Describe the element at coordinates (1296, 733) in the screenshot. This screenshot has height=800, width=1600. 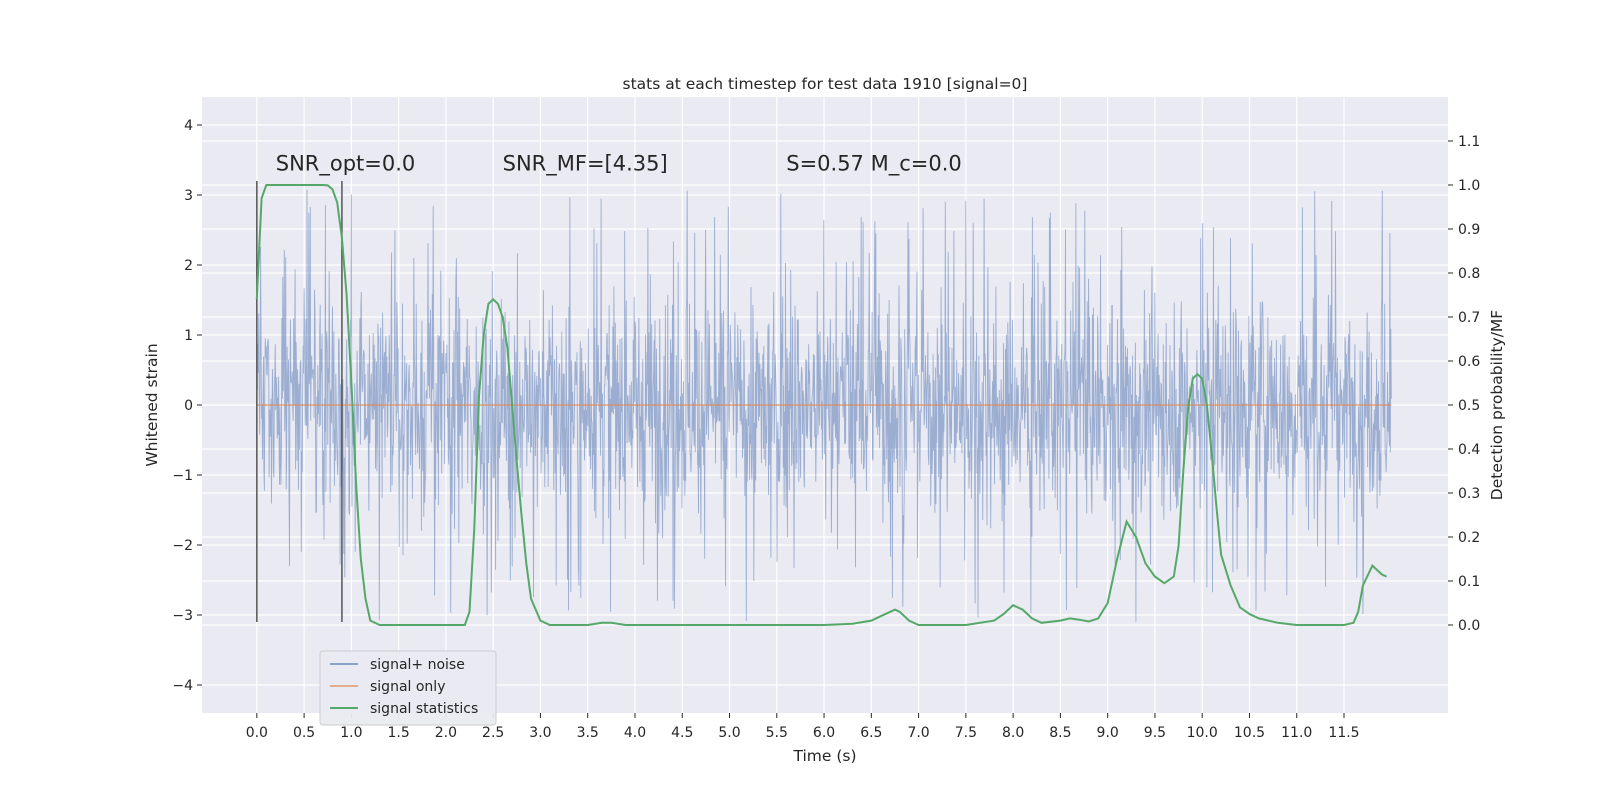
I see `x-tick-label: 11.0` at that location.